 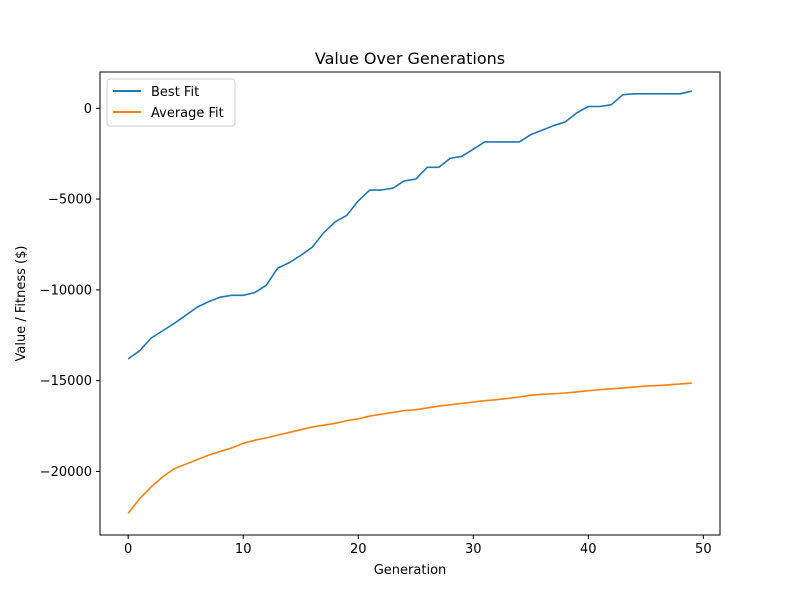 What do you see at coordinates (243, 549) in the screenshot?
I see `x-tick-label: 10` at bounding box center [243, 549].